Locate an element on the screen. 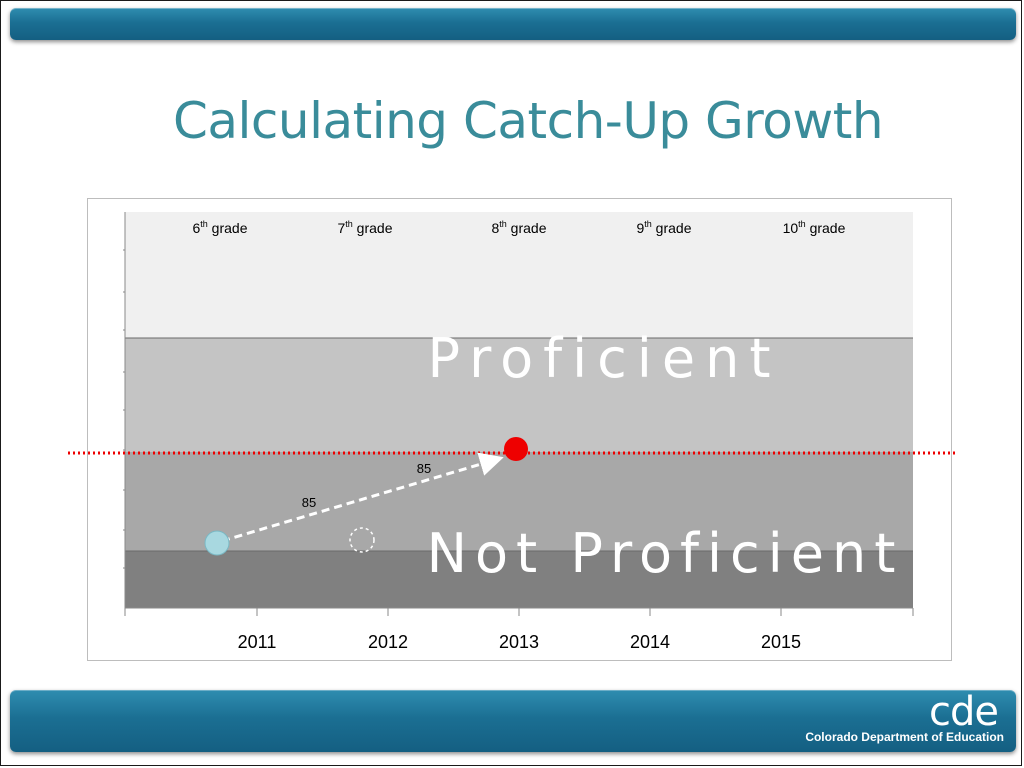  grade-label-2: 8th grade is located at coordinates (518, 227).